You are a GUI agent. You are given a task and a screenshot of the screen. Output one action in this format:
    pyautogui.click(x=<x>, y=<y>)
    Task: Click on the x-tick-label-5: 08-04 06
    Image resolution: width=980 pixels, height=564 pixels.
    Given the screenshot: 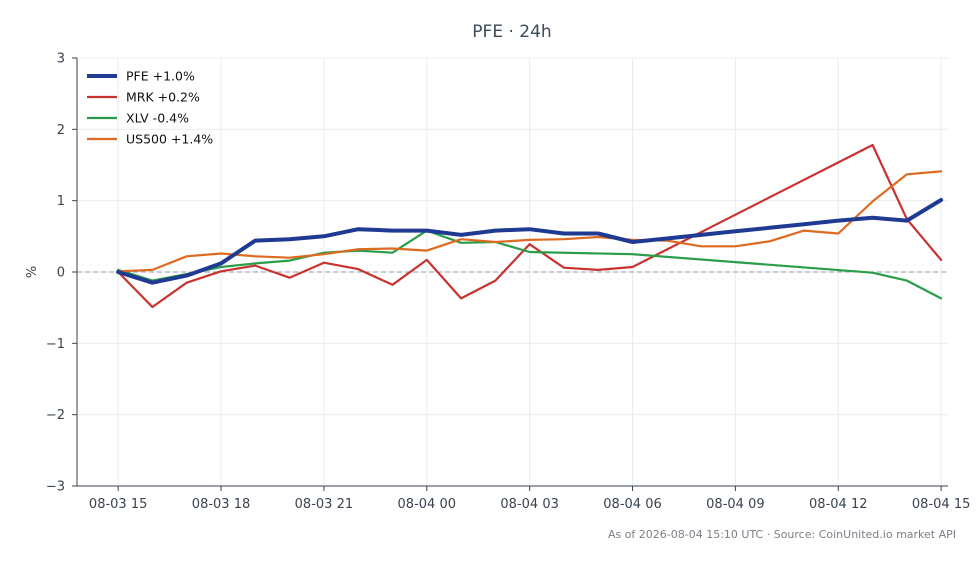 What is the action you would take?
    pyautogui.click(x=632, y=504)
    